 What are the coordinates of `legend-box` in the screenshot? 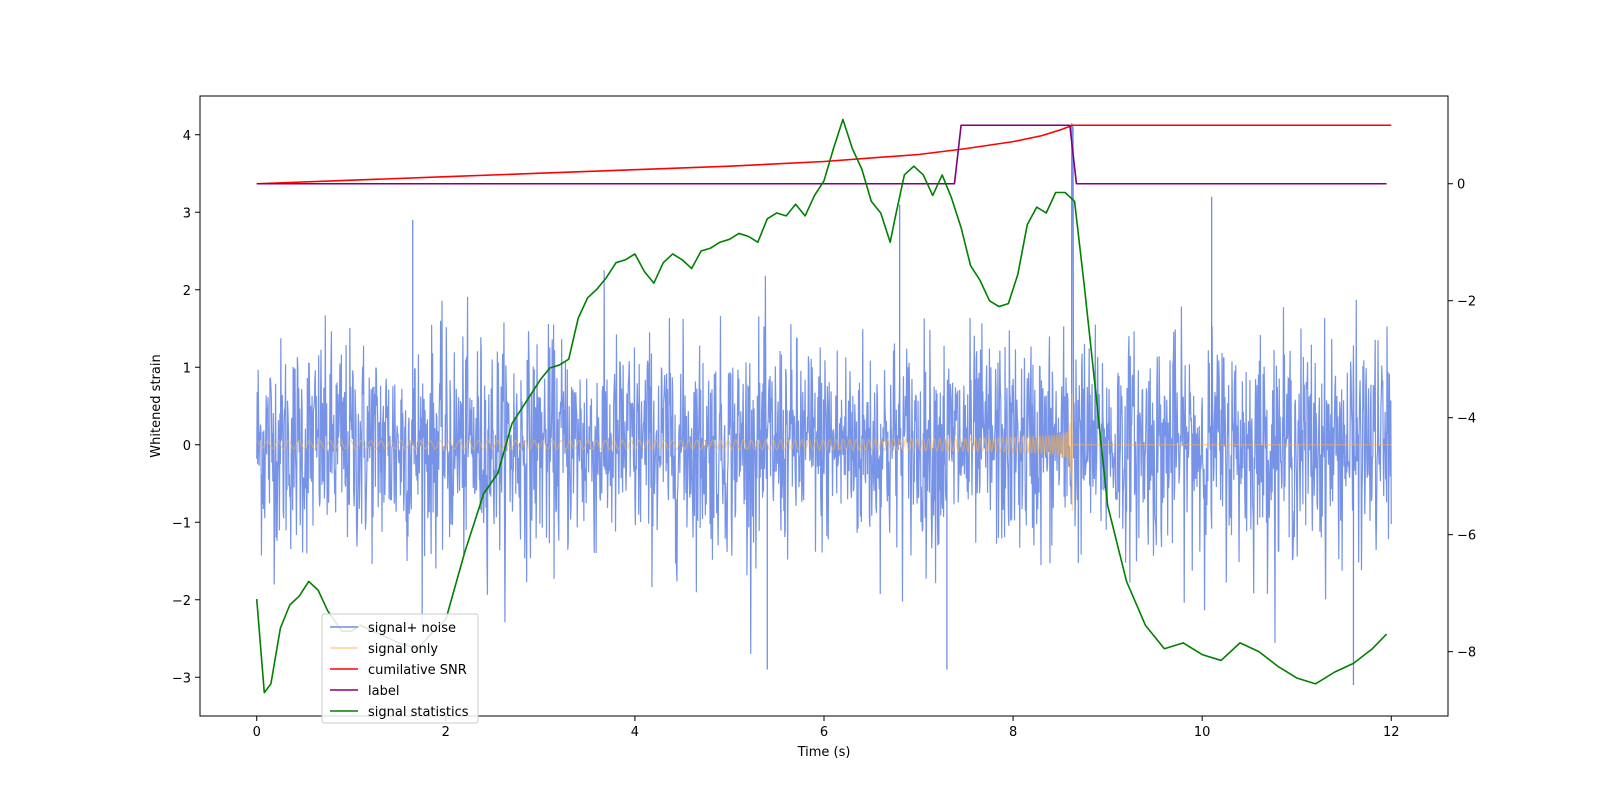 It's located at (400, 668).